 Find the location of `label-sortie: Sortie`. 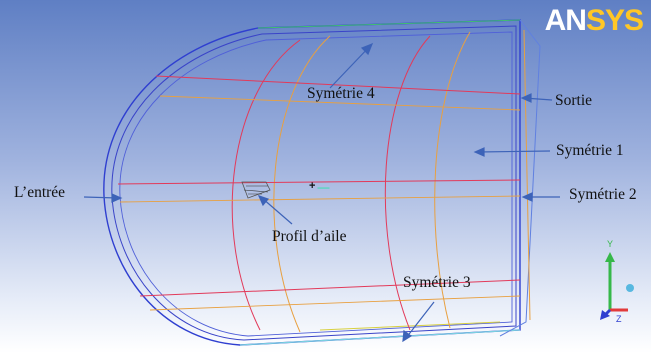

label-sortie: Sortie is located at coordinates (574, 100).